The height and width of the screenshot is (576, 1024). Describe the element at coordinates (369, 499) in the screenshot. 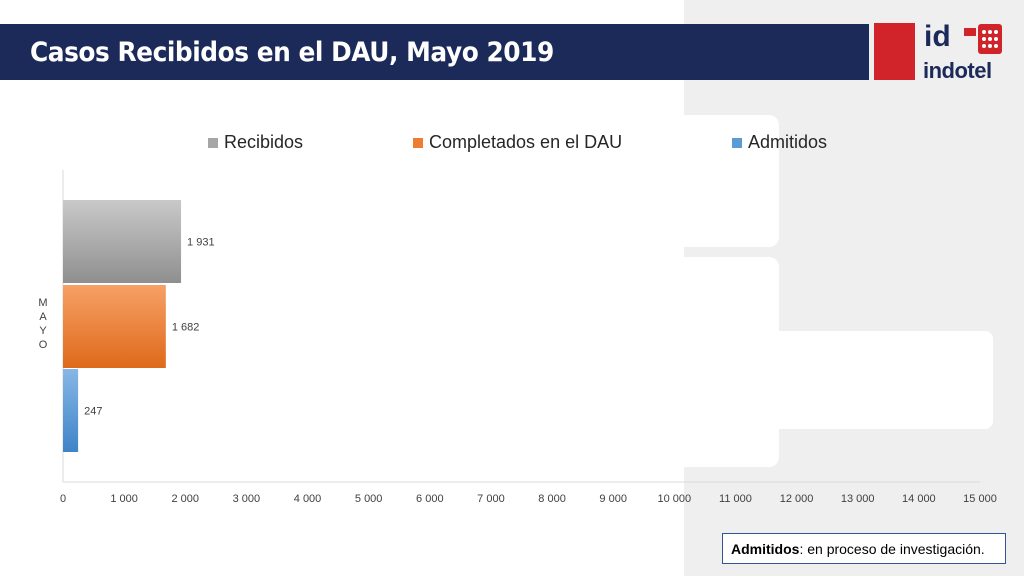

I see `x-tick-label: 5 000` at that location.